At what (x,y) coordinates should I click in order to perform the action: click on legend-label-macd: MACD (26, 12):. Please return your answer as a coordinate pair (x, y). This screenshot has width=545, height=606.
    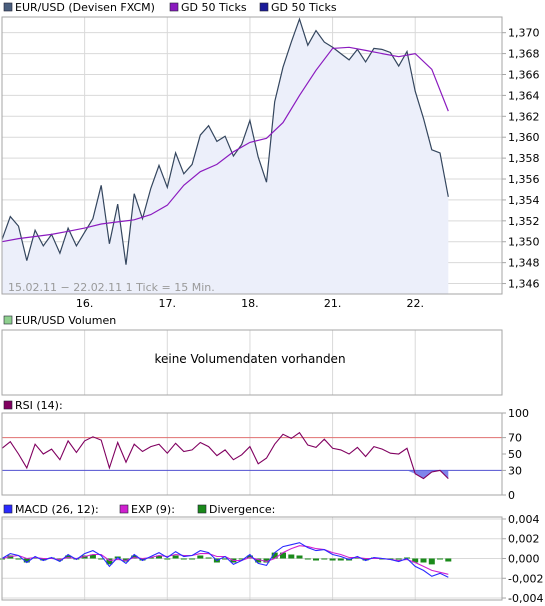
    Looking at the image, I should click on (57, 509).